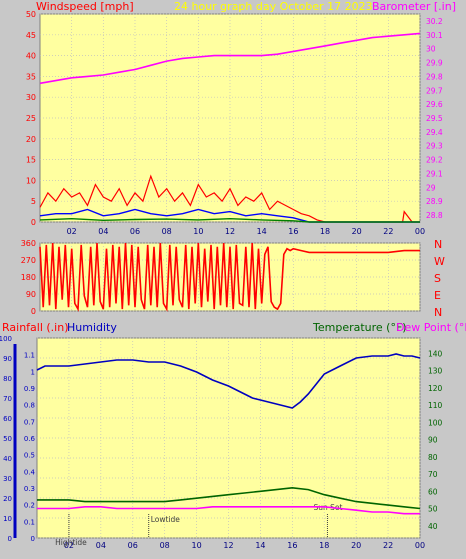  I want to click on rainfall-tick-label: 0.7, so click(29, 422).